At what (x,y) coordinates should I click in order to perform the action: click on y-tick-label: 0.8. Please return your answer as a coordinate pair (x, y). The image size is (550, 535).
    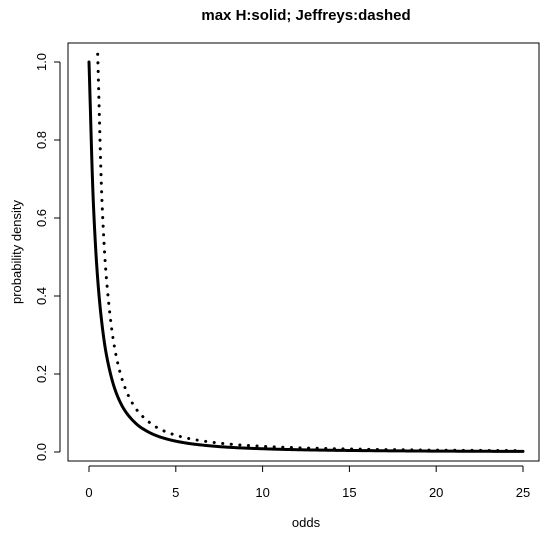
    Looking at the image, I should click on (41, 140).